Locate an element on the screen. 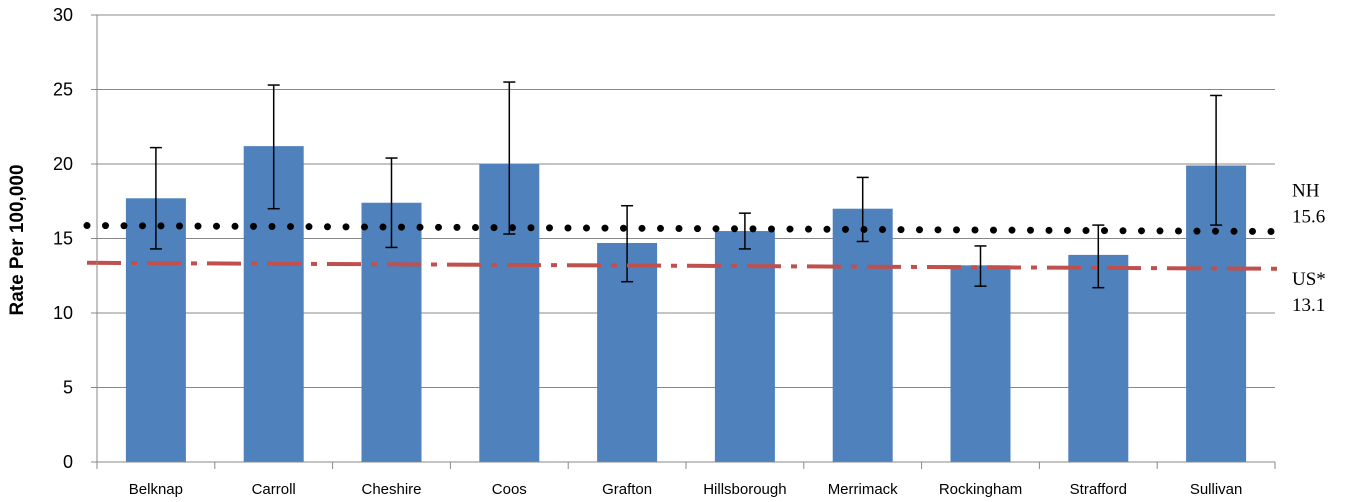  y-tick-label: 30 is located at coordinates (63, 15).